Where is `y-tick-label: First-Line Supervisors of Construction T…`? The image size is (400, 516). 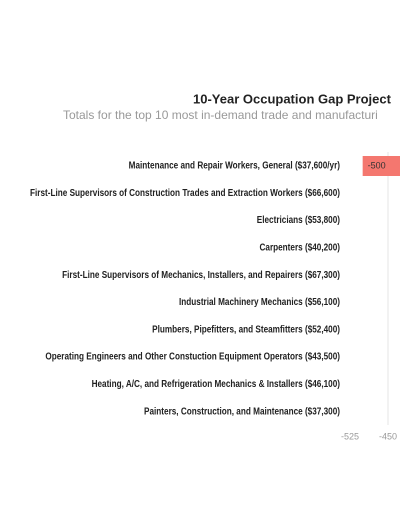
y-tick-label: First-Line Supervisors of Construction T… is located at coordinates (185, 192).